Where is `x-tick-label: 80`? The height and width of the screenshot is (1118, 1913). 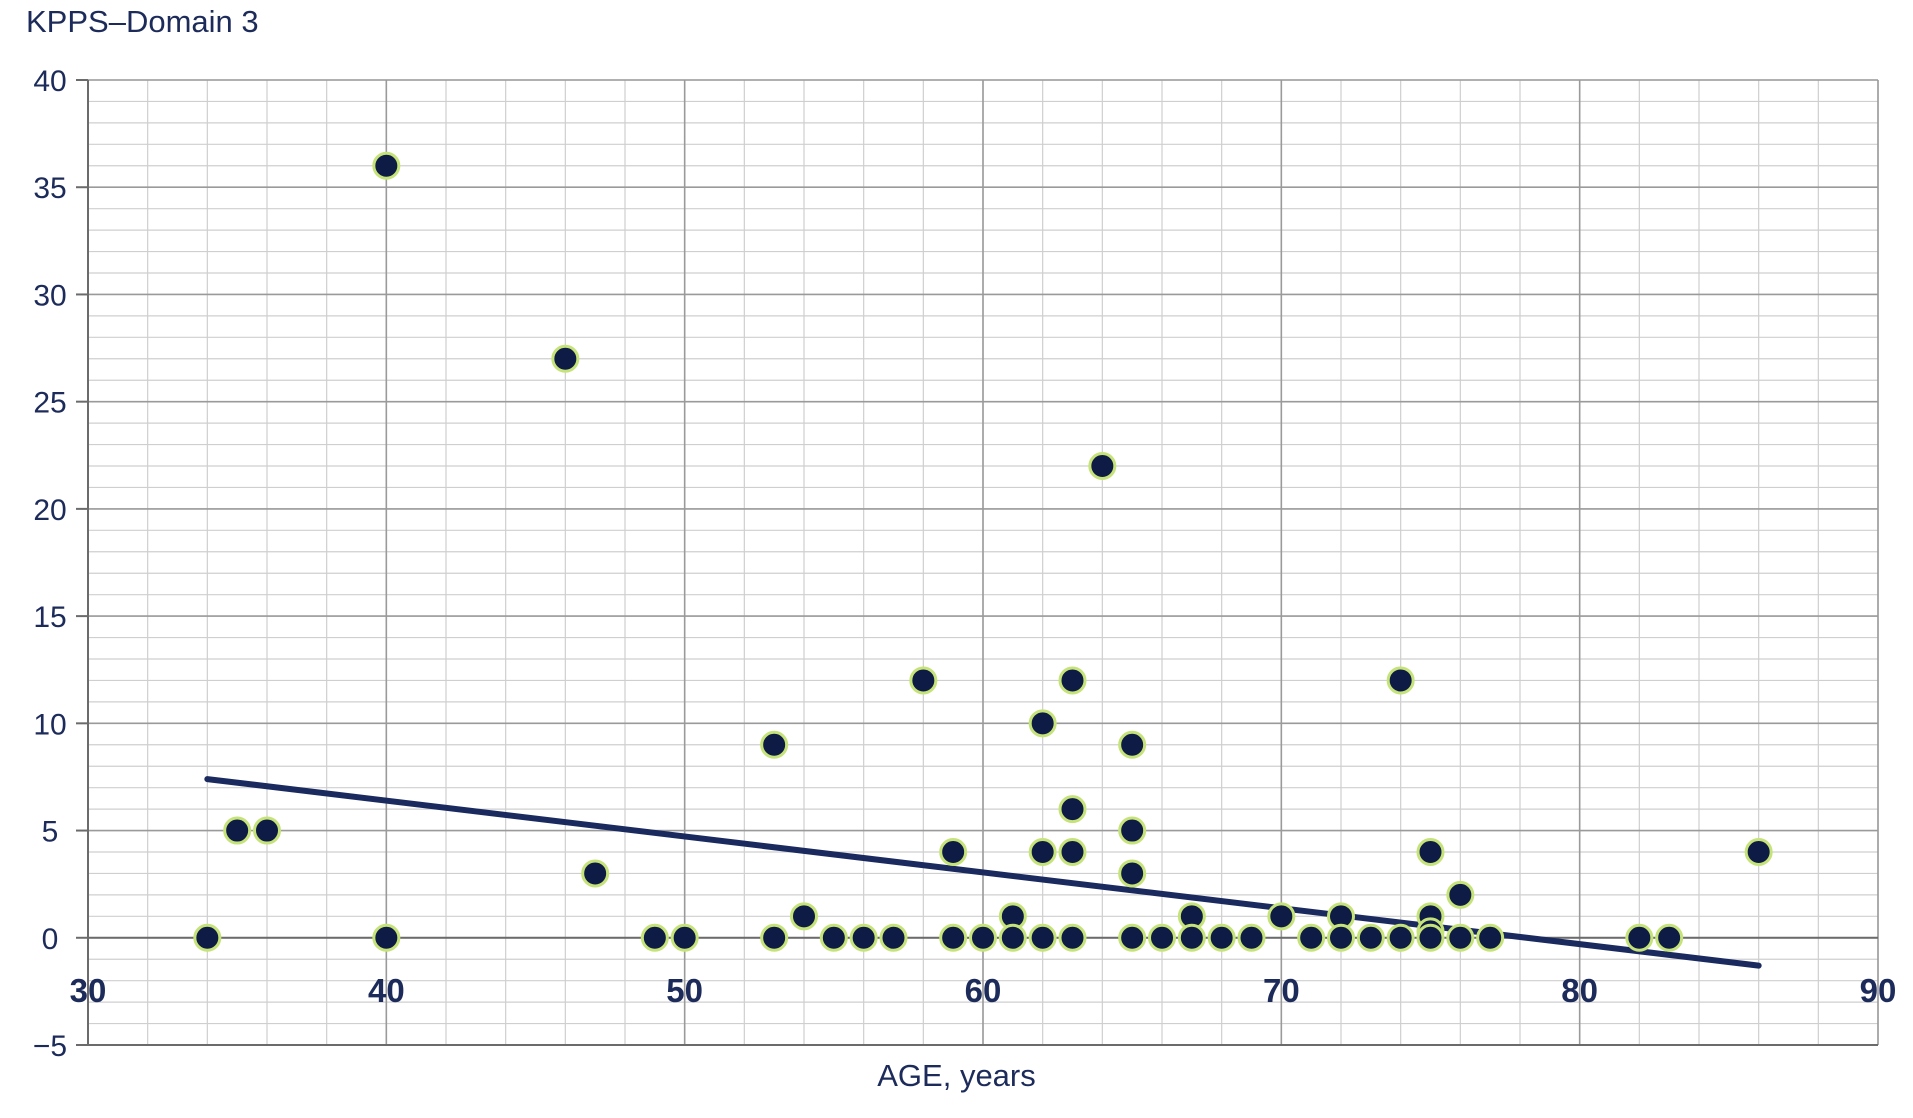 x-tick-label: 80 is located at coordinates (1579, 990).